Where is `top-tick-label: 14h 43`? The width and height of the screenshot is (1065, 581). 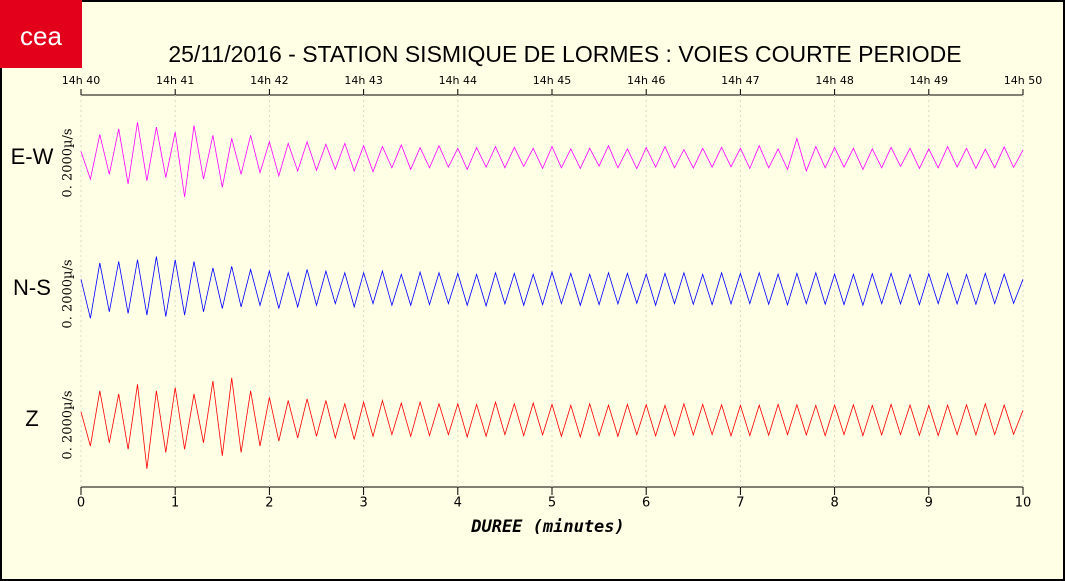 top-tick-label: 14h 43 is located at coordinates (363, 80).